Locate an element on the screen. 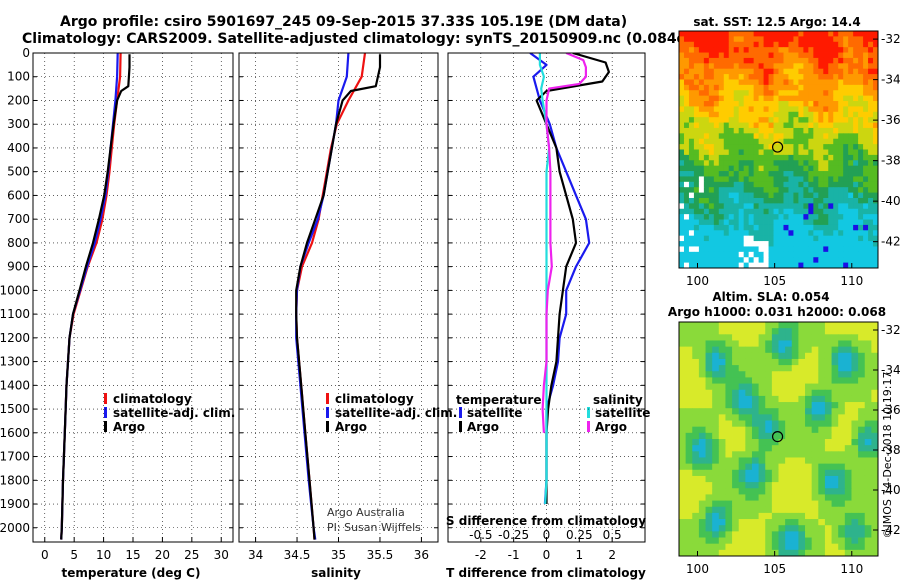  series-line-s-satellite is located at coordinates (544, 279).